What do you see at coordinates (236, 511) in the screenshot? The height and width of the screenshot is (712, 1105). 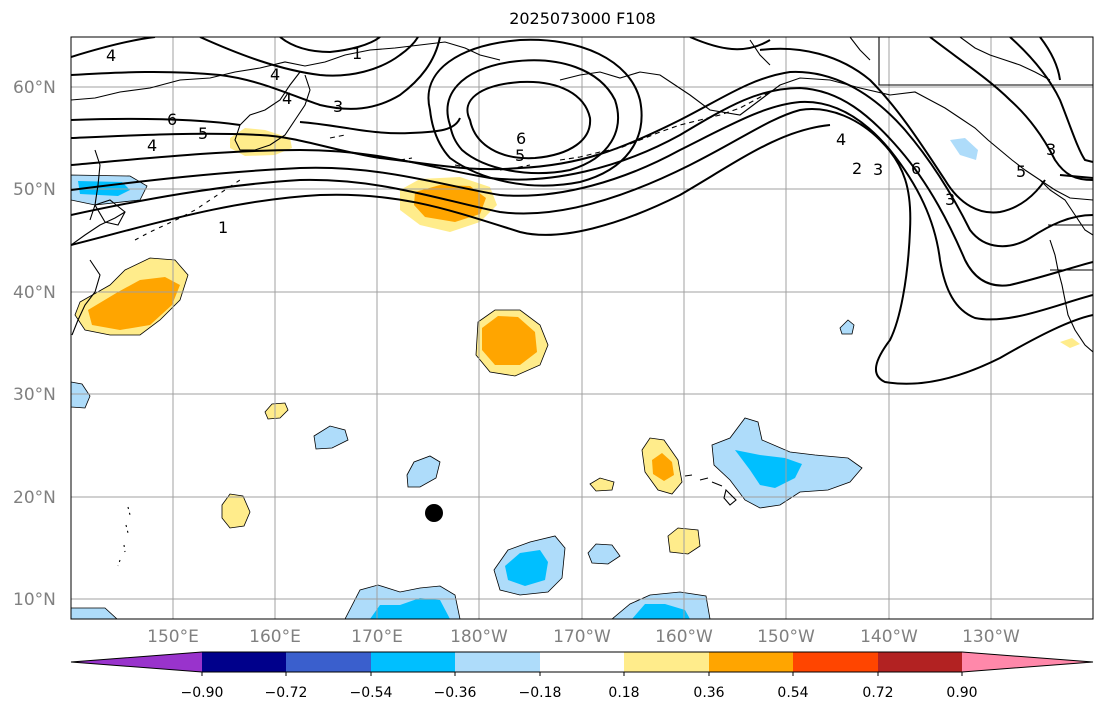 I see `shade-yellow-155e` at bounding box center [236, 511].